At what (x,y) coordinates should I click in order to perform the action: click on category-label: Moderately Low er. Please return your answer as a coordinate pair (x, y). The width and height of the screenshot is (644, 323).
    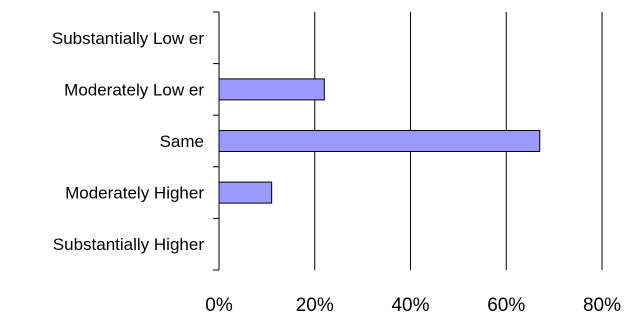
    Looking at the image, I should click on (134, 89).